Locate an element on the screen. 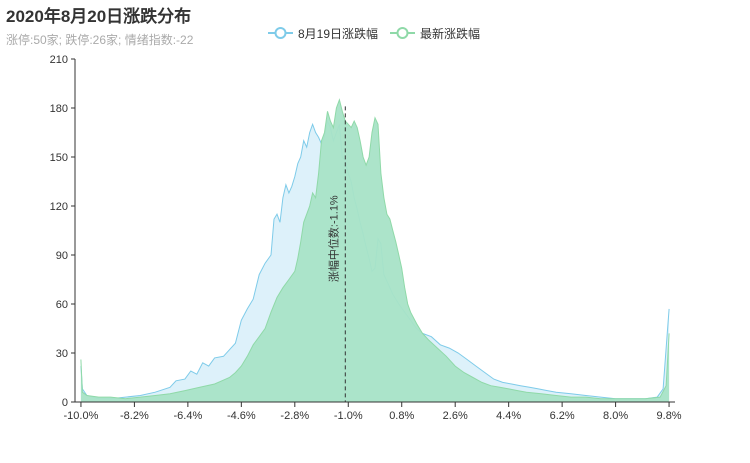 Image resolution: width=750 pixels, height=463 pixels. x-tick-label: -6.4% is located at coordinates (187, 416).